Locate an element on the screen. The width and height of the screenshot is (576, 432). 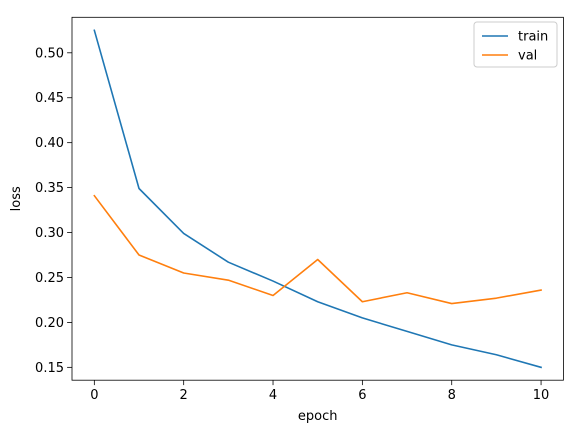
x-axis-ticks: 0 2 4 6 8 10 is located at coordinates (319, 391).